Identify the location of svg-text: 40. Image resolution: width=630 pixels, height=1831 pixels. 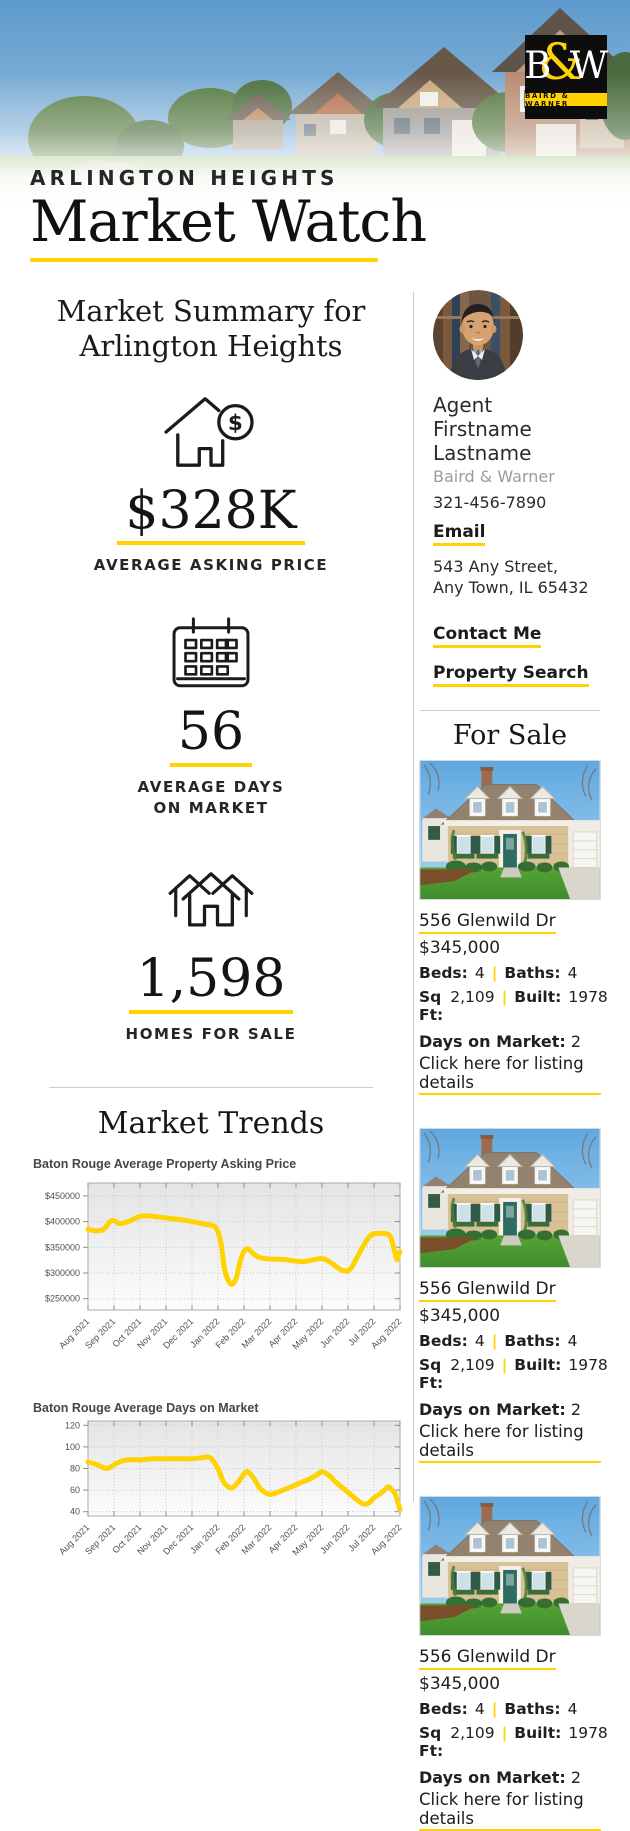
(75, 1512).